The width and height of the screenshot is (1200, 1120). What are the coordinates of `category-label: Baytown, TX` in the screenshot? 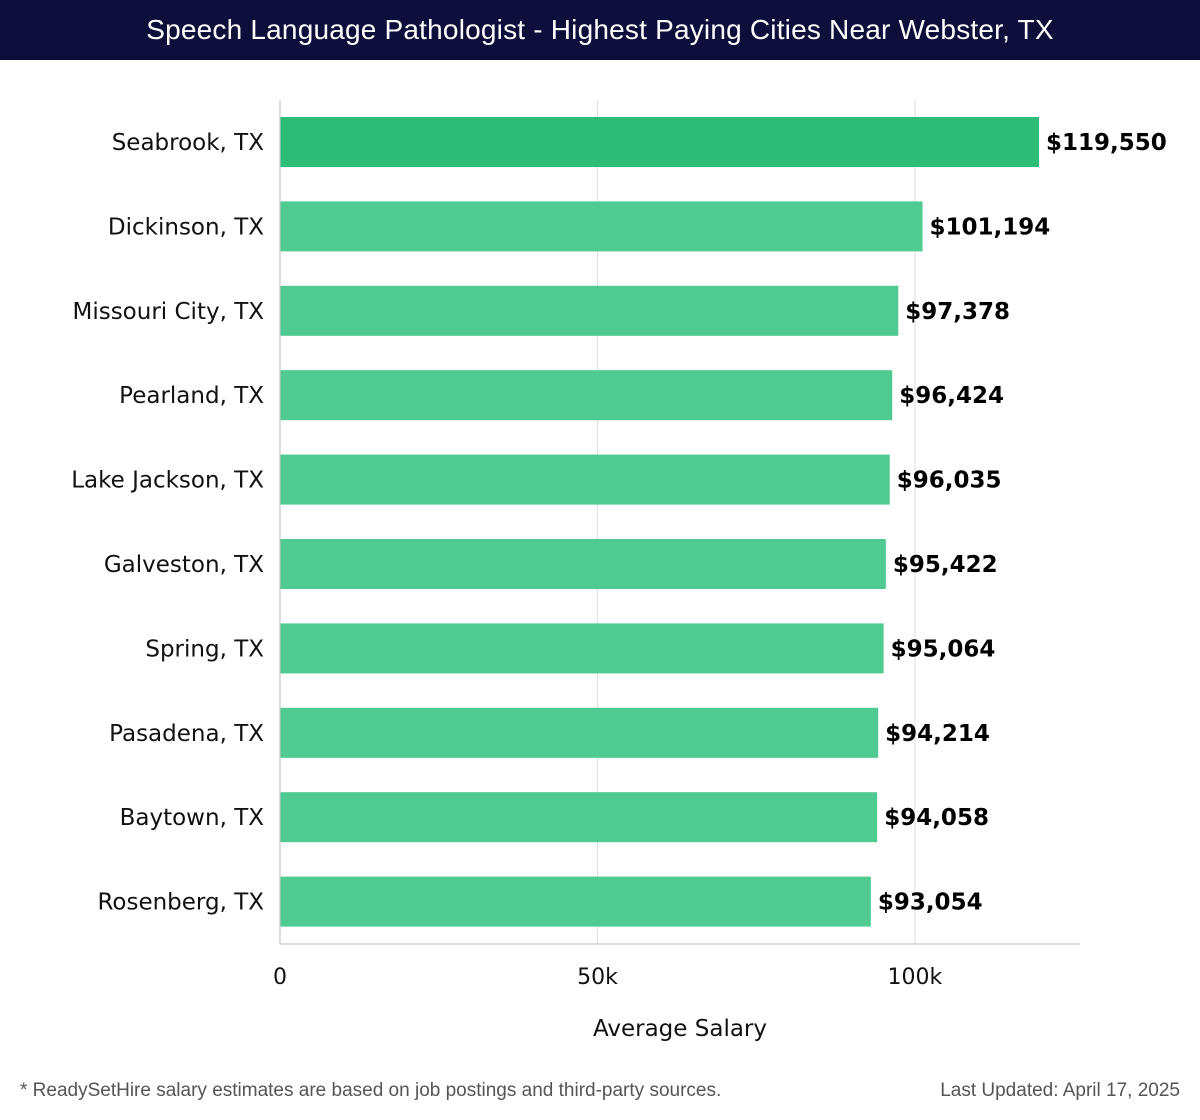 It's located at (192, 818).